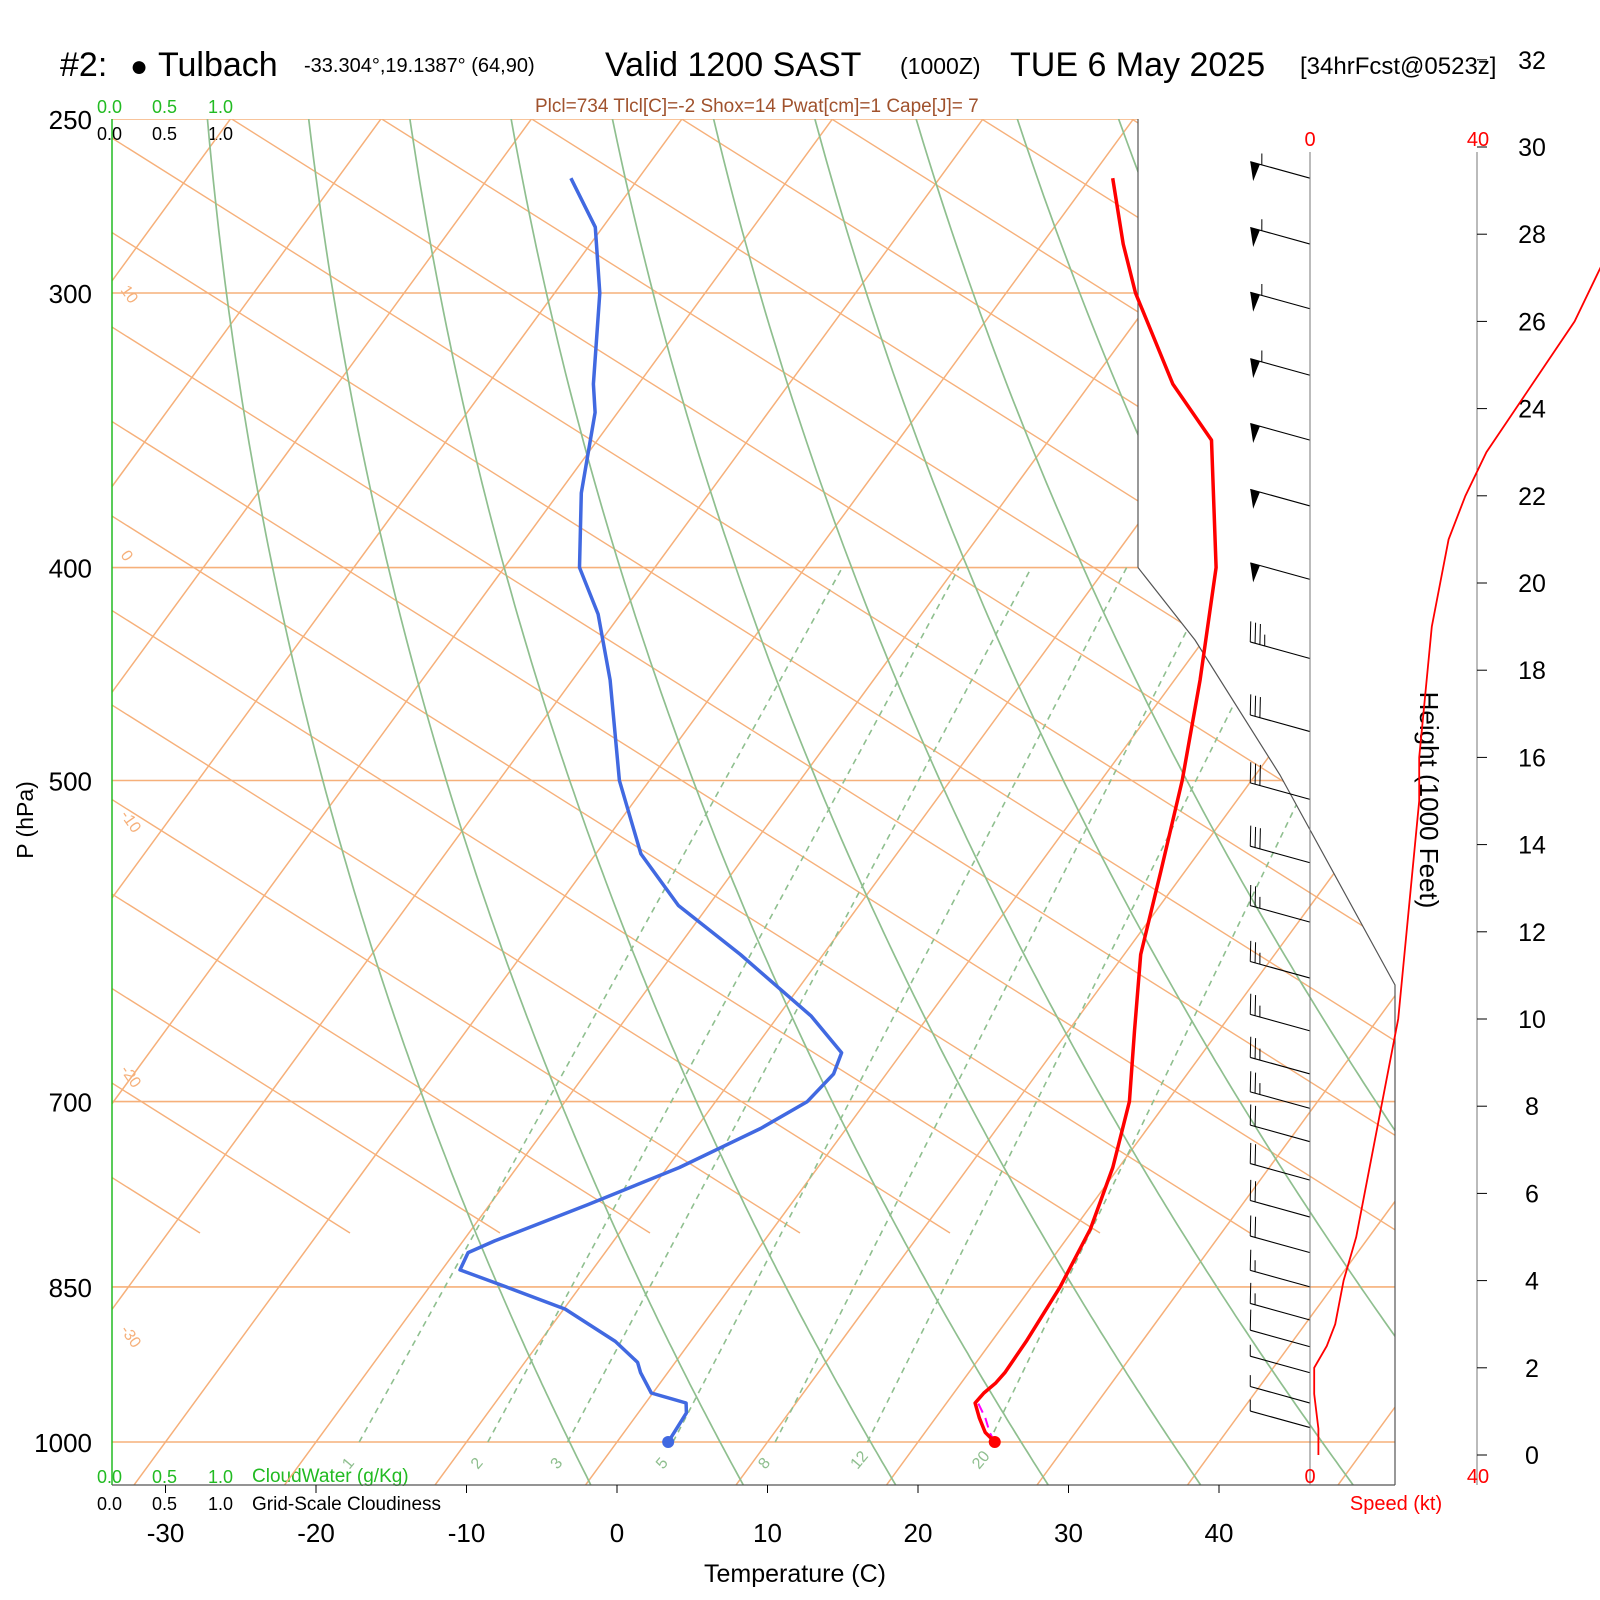 This screenshot has height=1600, width=1600. I want to click on zulu-time: (1000Z), so click(940, 66).